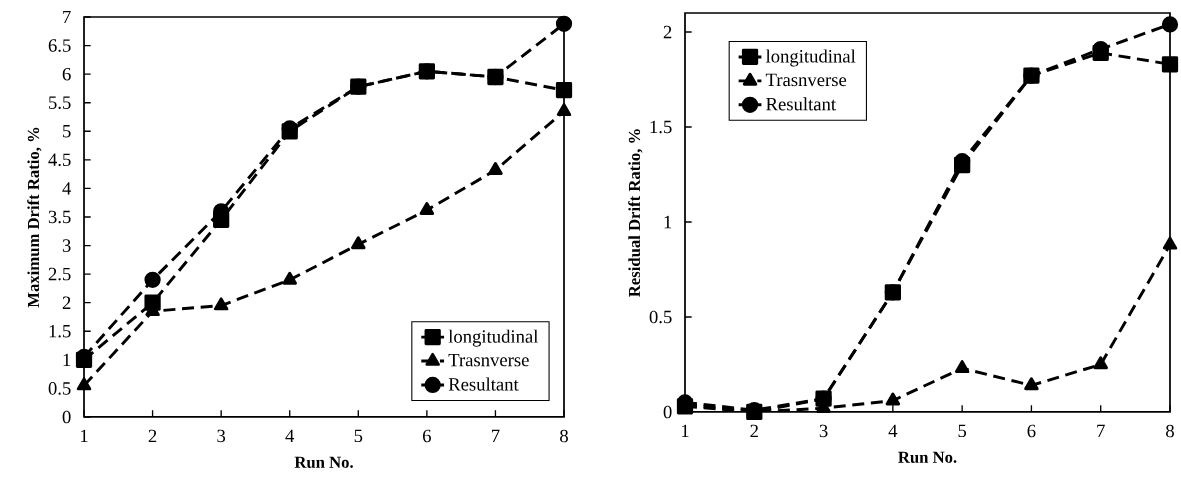 Image resolution: width=1181 pixels, height=492 pixels. I want to click on y-axis-title: Residual Drift Ratio, %, so click(635, 213).